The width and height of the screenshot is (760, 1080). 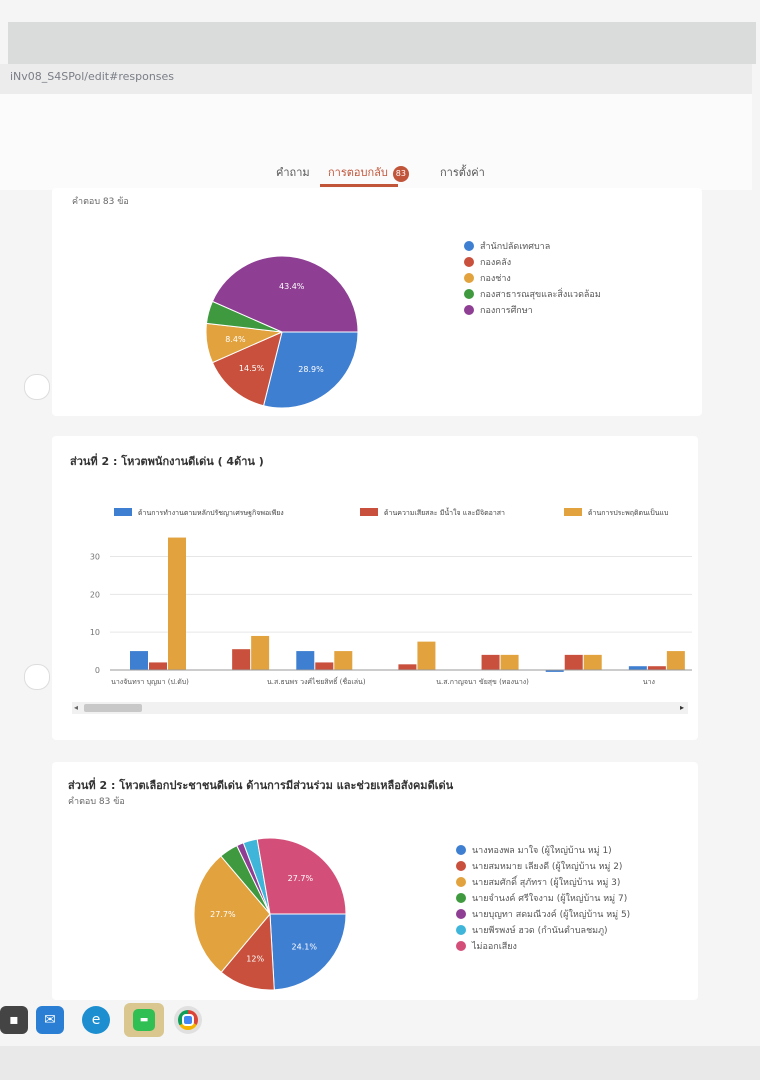 I want to click on citizen-pie-chart: 24.1% 12% 27.7% 27.7%, so click(x=270, y=914).